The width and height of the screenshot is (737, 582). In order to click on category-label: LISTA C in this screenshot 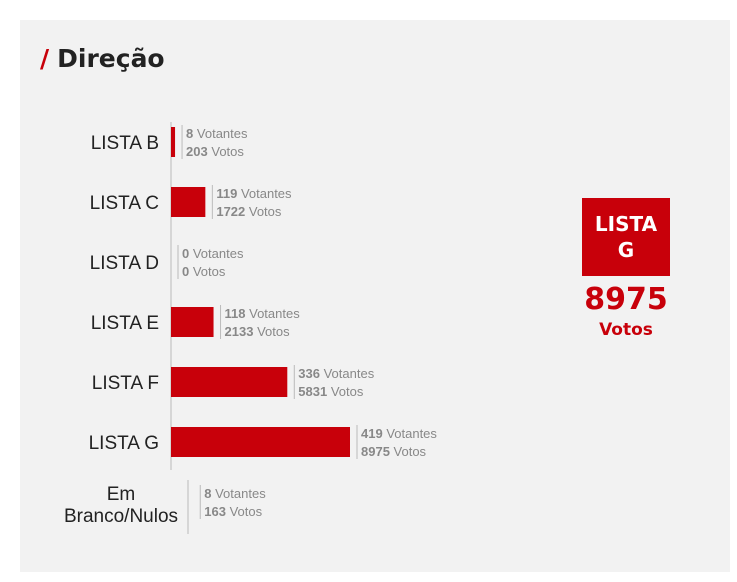, I will do `click(124, 203)`.